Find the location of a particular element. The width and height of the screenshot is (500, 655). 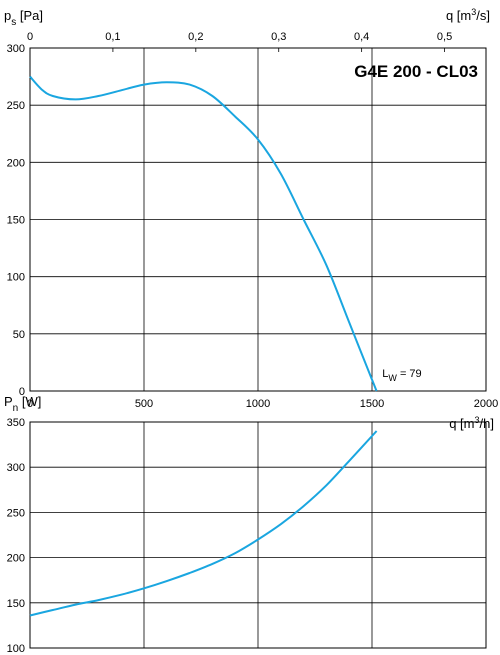

bottom-y-axis-title: Pn [W] is located at coordinates (22, 404).